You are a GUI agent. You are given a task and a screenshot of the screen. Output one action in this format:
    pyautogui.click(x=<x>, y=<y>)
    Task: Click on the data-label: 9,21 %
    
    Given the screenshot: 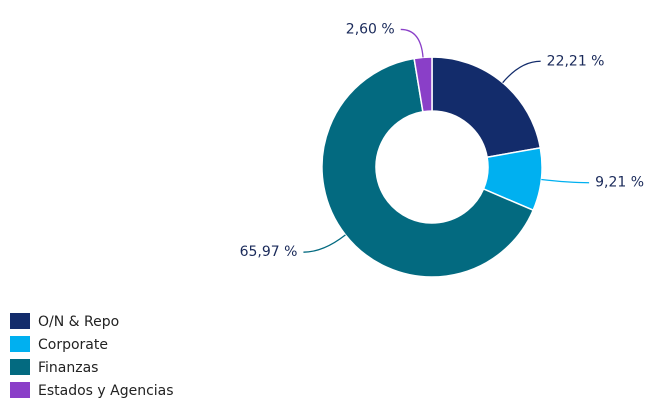 What is the action you would take?
    pyautogui.click(x=619, y=183)
    